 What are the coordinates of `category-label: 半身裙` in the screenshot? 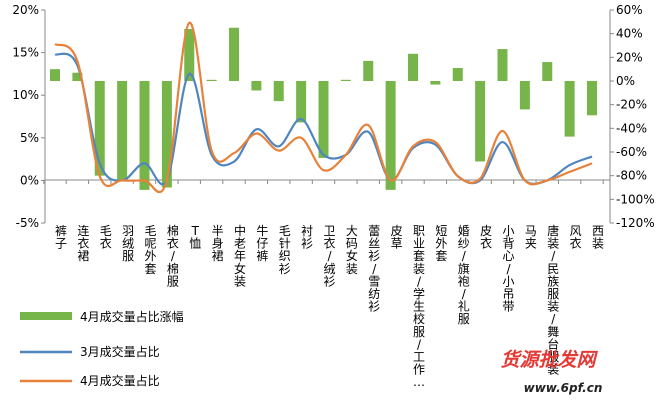 It's located at (218, 243).